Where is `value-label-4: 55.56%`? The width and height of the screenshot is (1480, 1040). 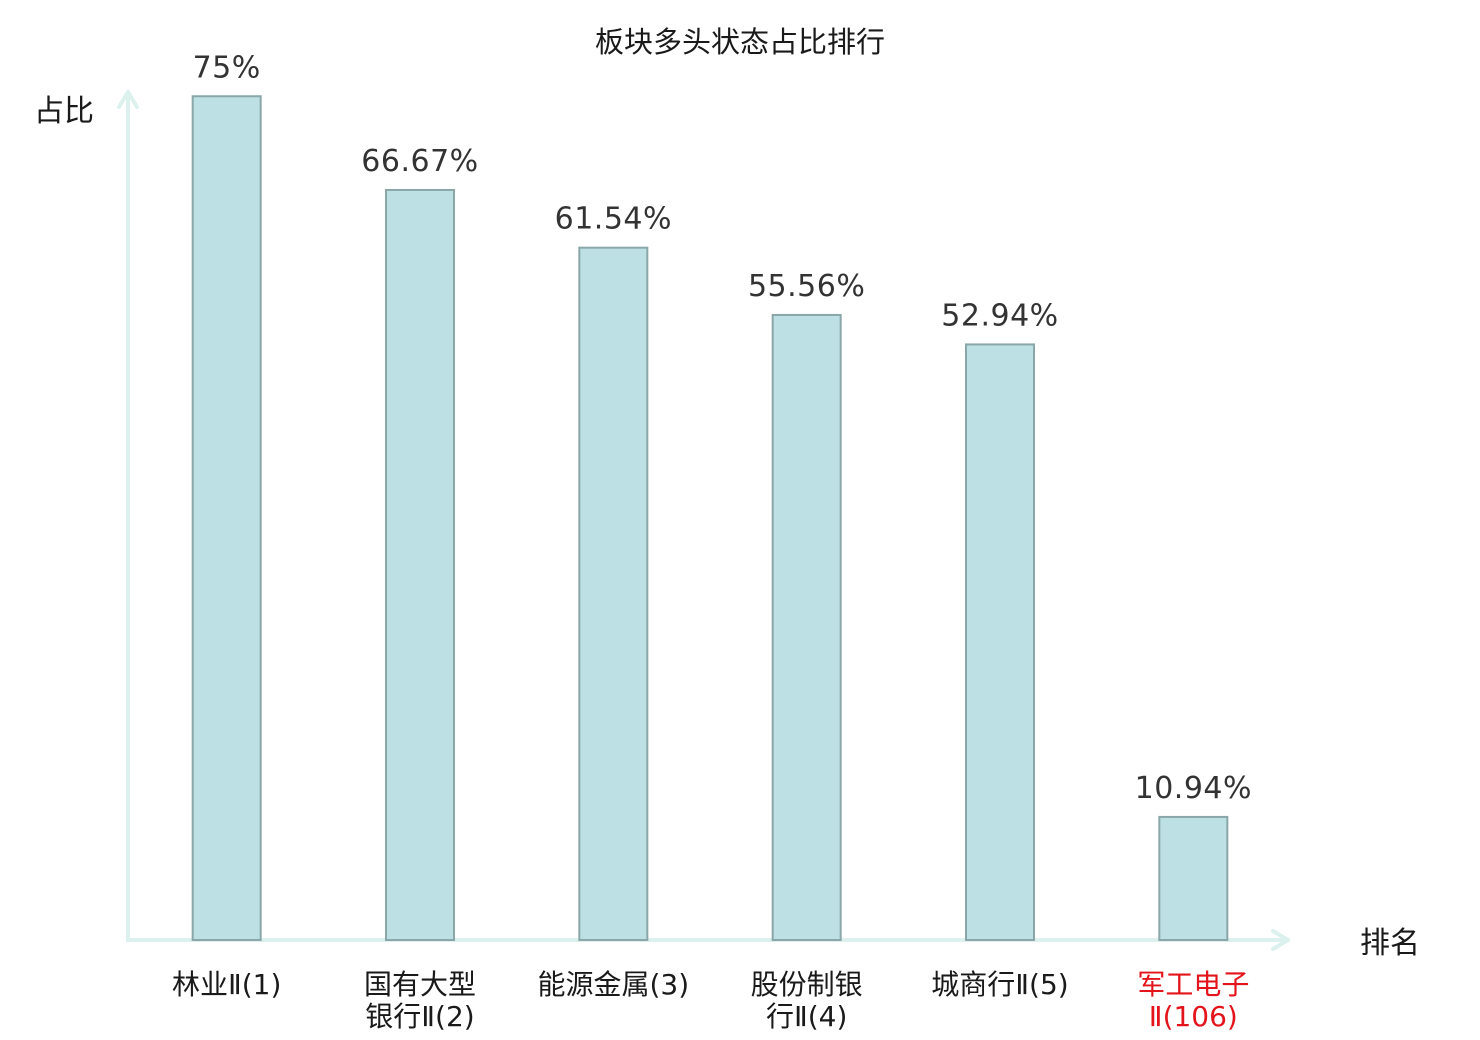
value-label-4: 55.56% is located at coordinates (806, 286).